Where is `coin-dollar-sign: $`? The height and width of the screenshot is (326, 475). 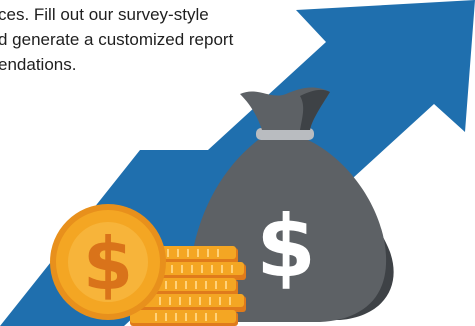 coin-dollar-sign: $ is located at coordinates (108, 264).